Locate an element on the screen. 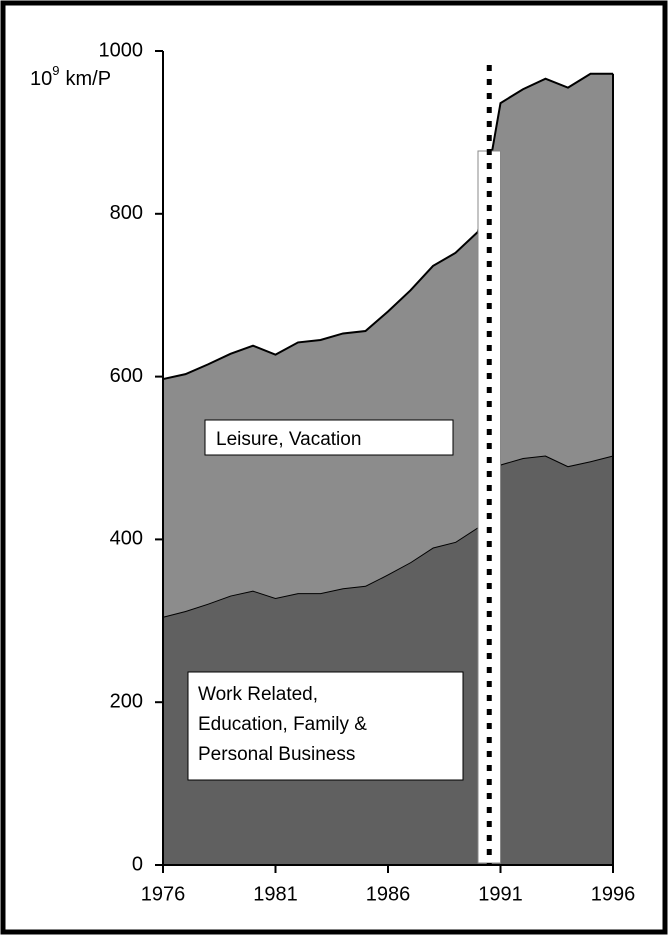 The width and height of the screenshot is (668, 935). x-tick-label: 1996 is located at coordinates (613, 894).